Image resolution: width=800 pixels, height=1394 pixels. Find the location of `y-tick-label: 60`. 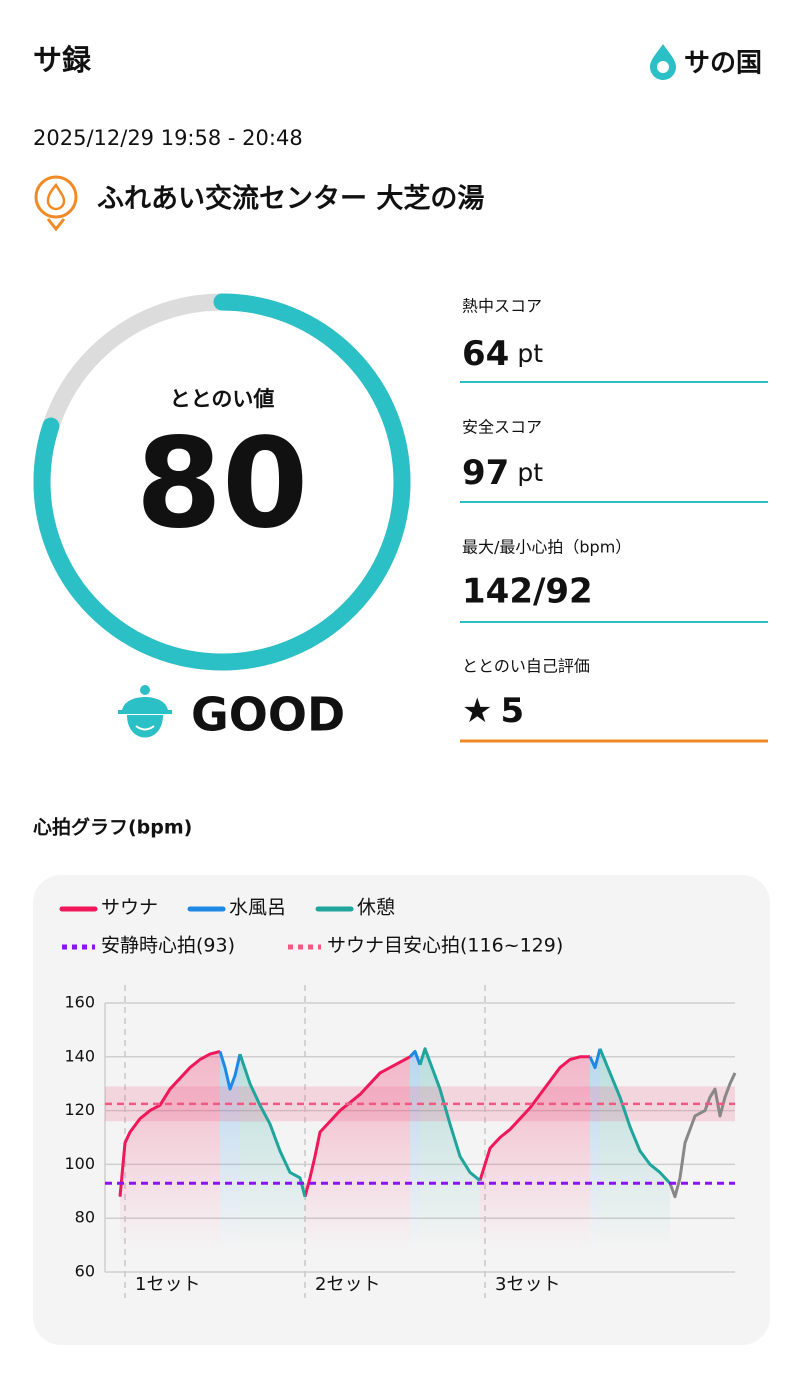

y-tick-label: 60 is located at coordinates (85, 1271).